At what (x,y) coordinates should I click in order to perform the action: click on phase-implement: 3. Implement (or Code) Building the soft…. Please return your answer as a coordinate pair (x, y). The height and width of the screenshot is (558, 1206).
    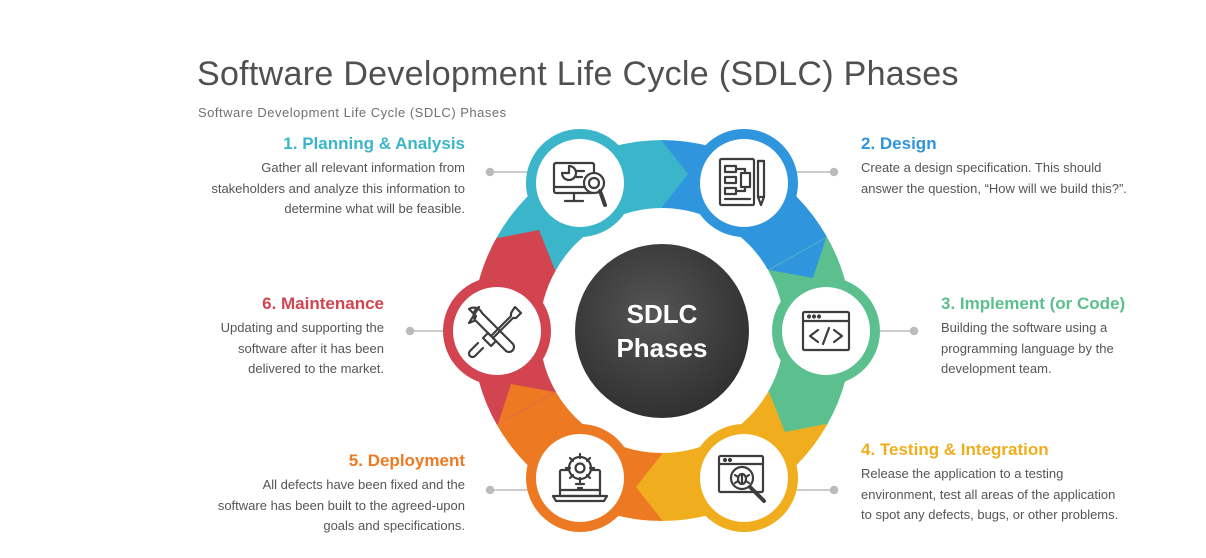
    Looking at the image, I should click on (1041, 337).